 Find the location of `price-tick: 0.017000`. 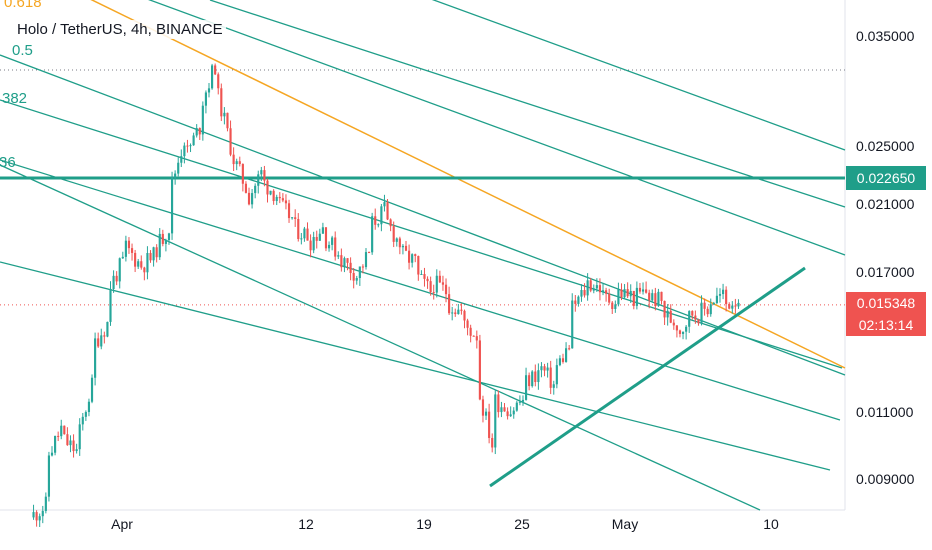

price-tick: 0.017000 is located at coordinates (885, 272).